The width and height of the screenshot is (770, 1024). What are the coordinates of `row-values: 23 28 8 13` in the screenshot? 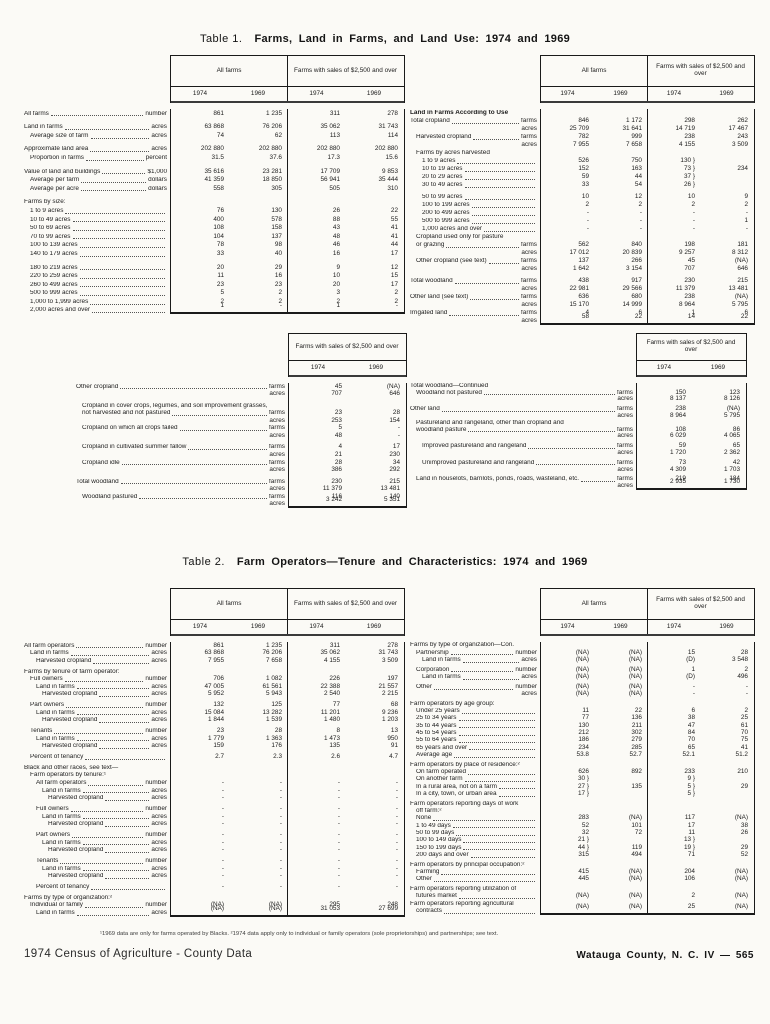 It's located at (287, 731).